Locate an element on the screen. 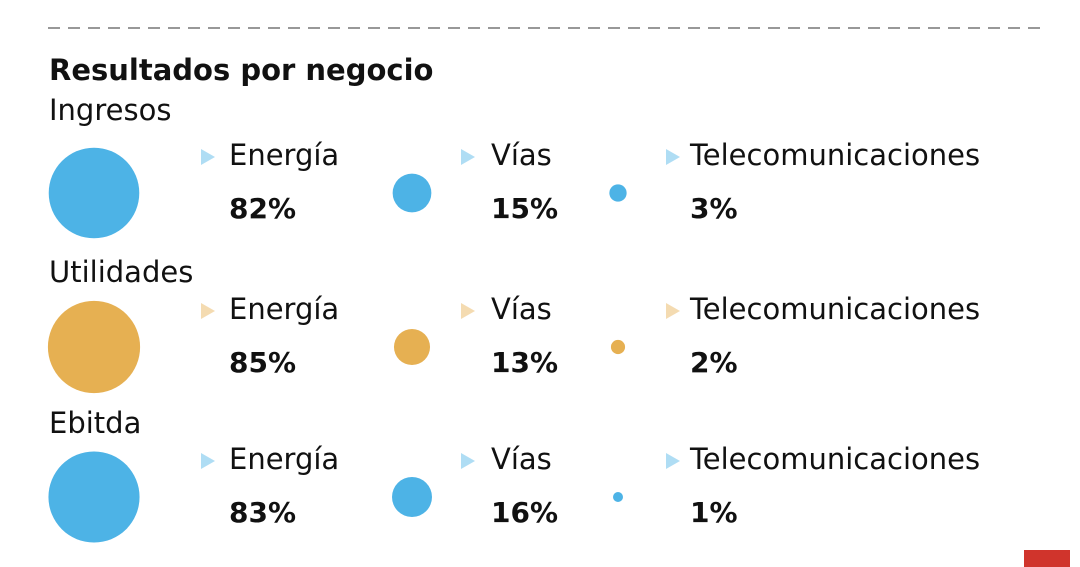 This screenshot has height=567, width=1080. value-label: 85% is located at coordinates (262, 362).